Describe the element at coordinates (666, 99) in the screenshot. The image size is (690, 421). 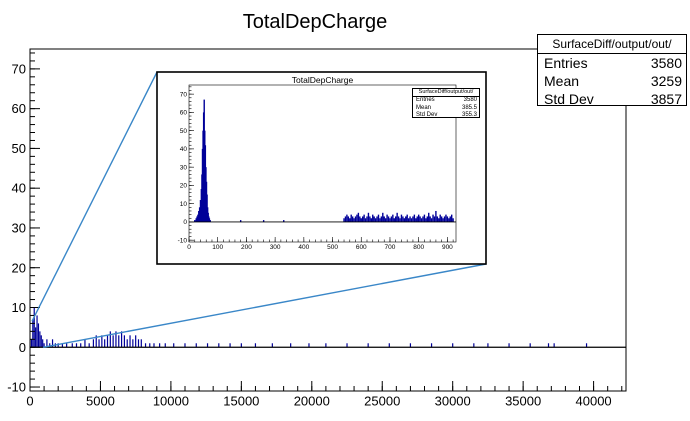
I see `stats-value: 3857` at that location.